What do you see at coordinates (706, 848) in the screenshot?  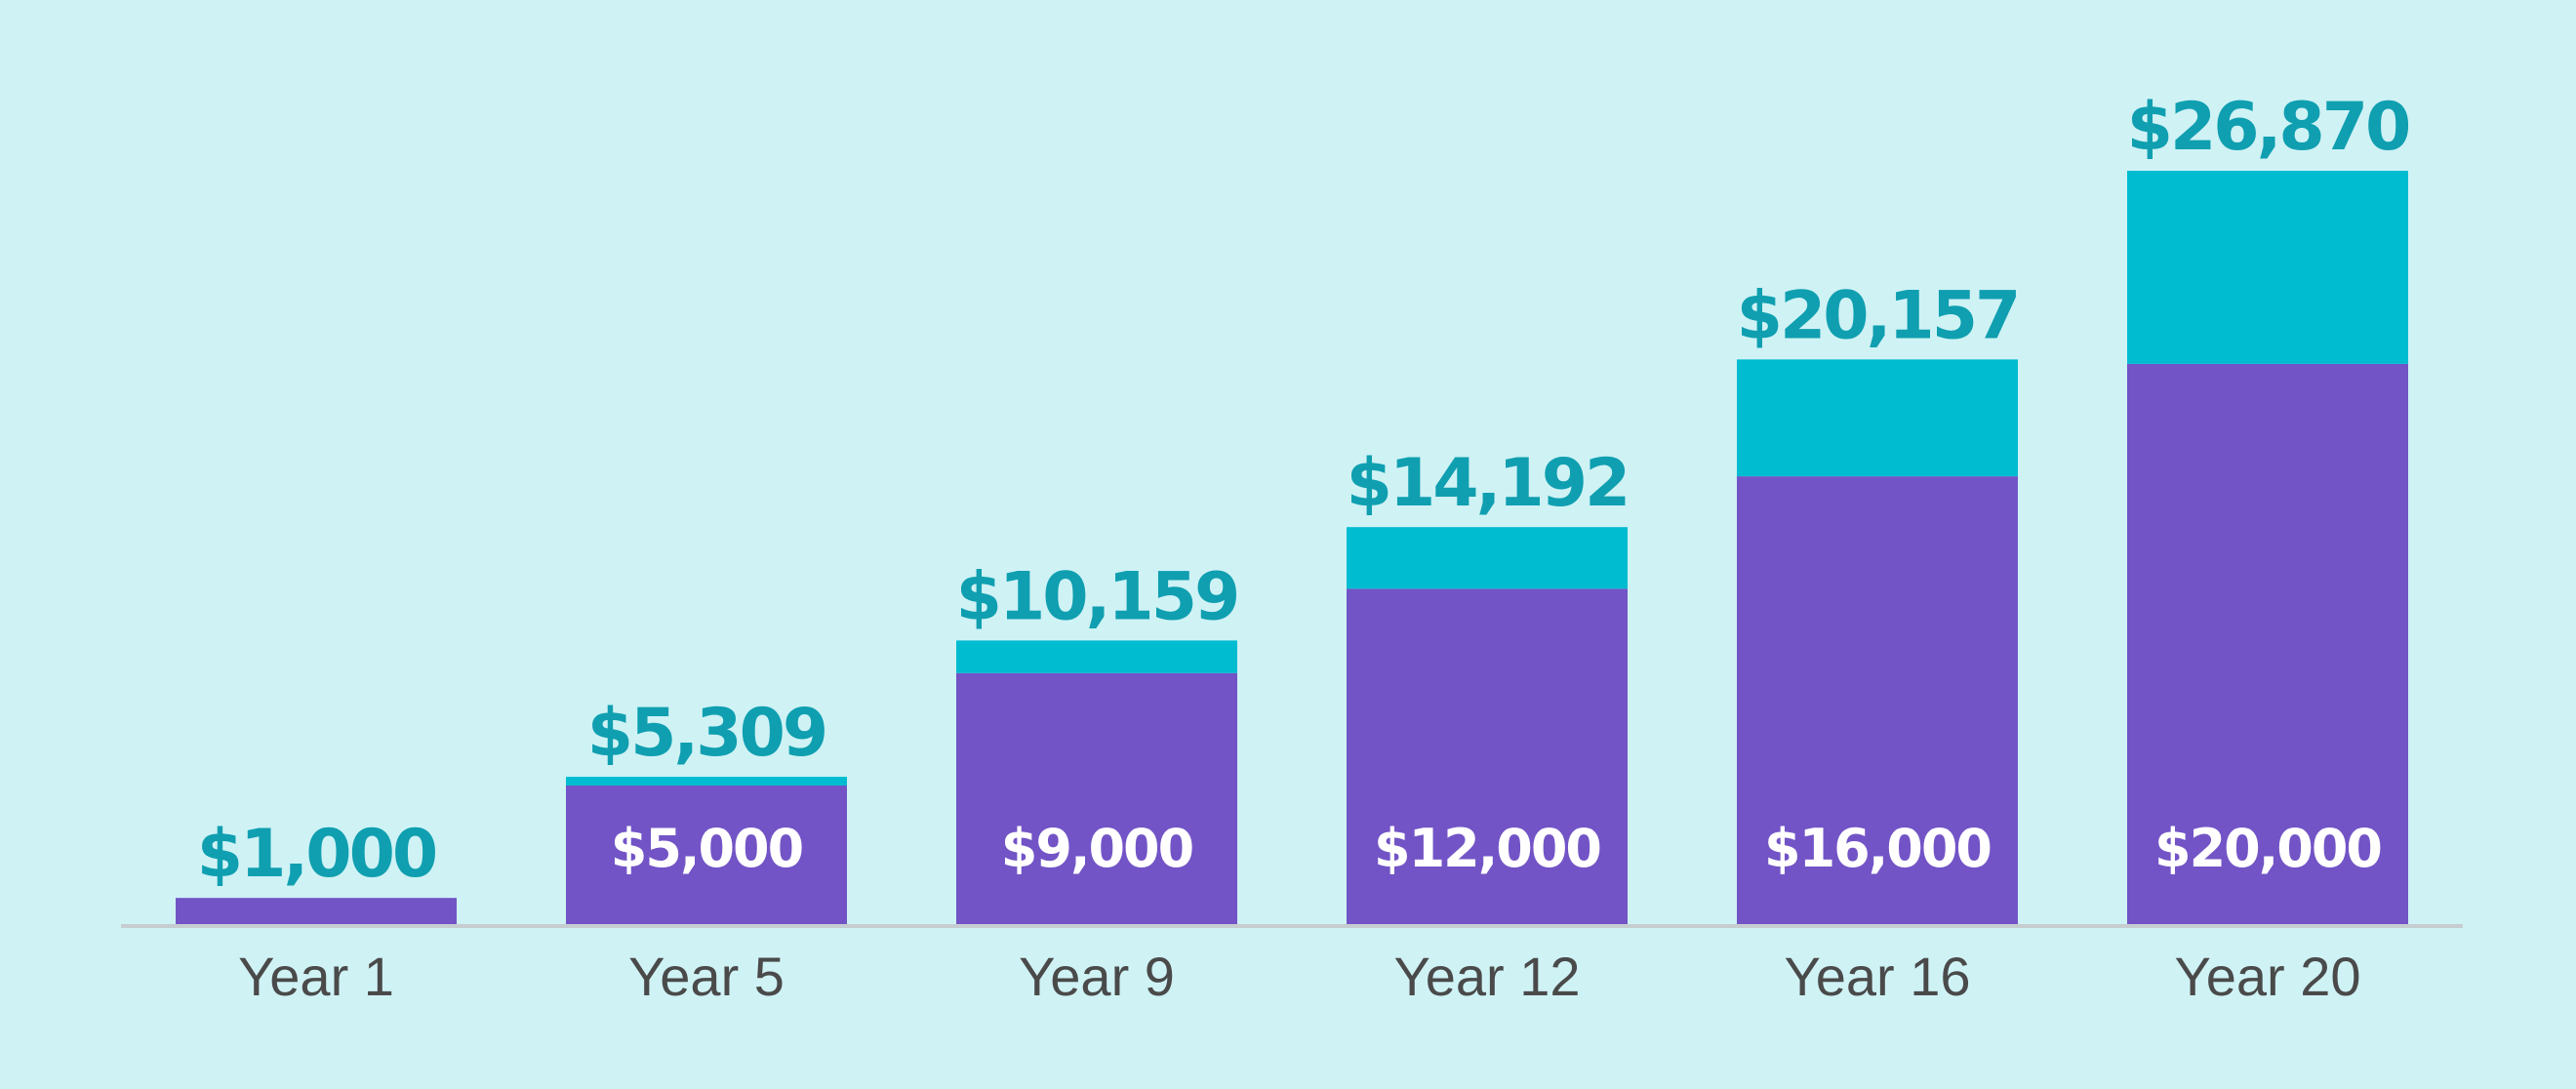 I see `inner-label-1: $5,000` at bounding box center [706, 848].